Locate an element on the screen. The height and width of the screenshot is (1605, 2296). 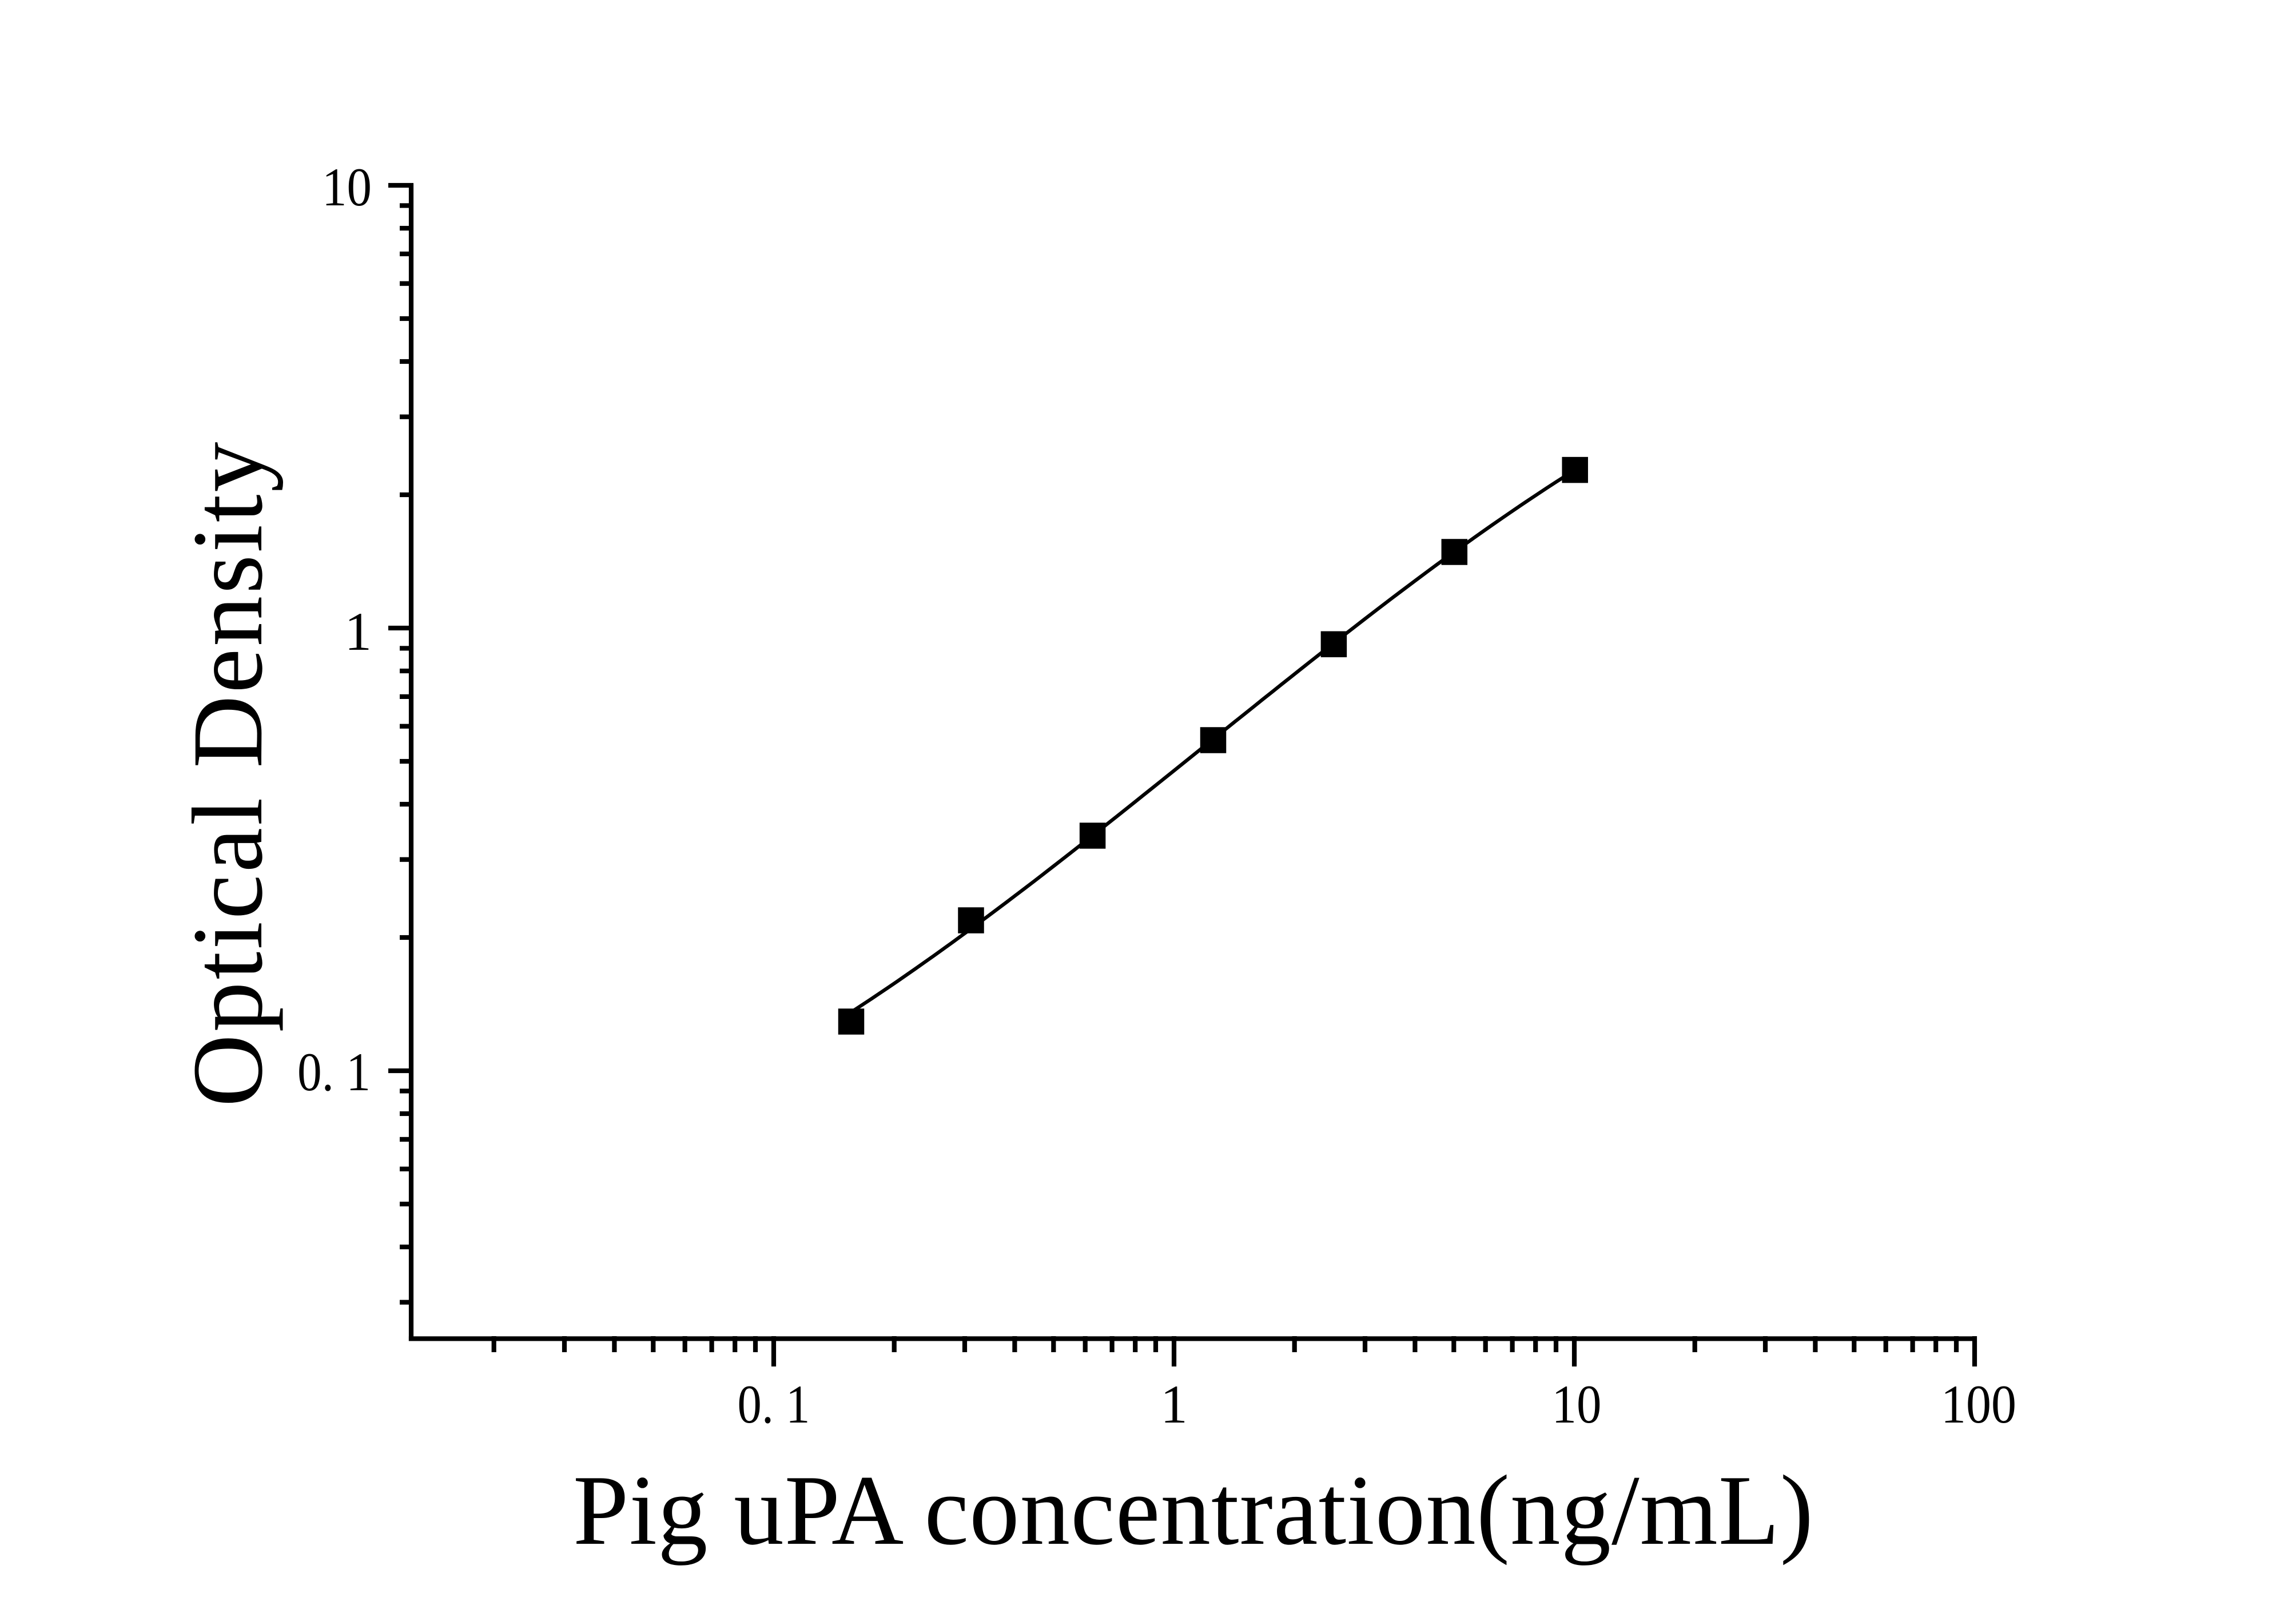
svg-text: 100 is located at coordinates (1979, 1404).